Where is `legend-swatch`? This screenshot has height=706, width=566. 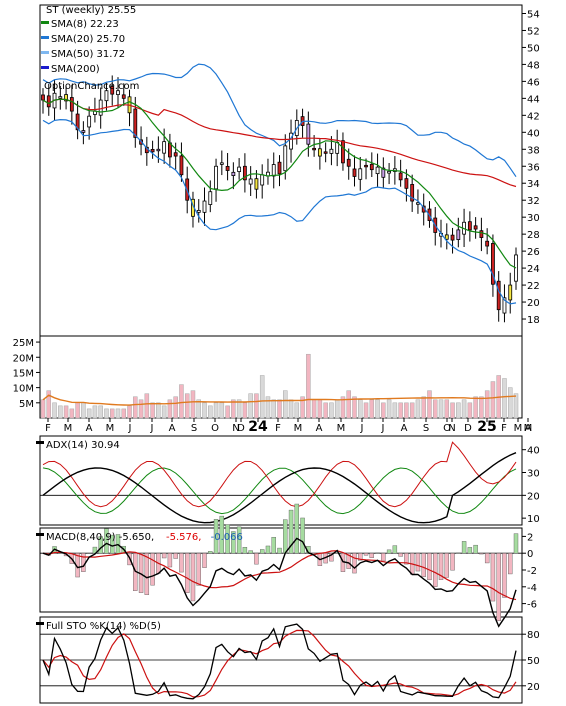 legend-swatch is located at coordinates (45, 52).